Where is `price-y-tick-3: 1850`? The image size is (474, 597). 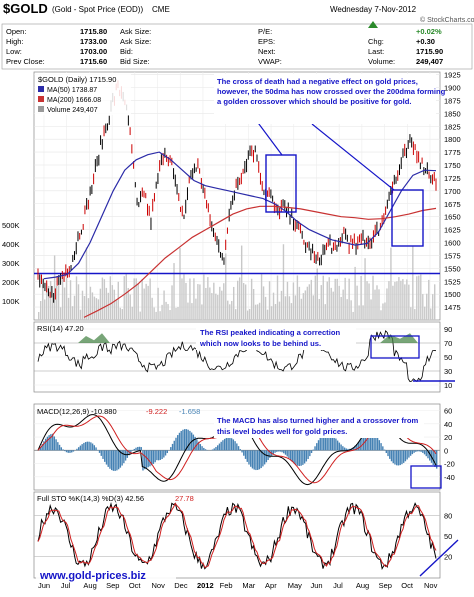 price-y-tick-3: 1850 is located at coordinates (452, 113).